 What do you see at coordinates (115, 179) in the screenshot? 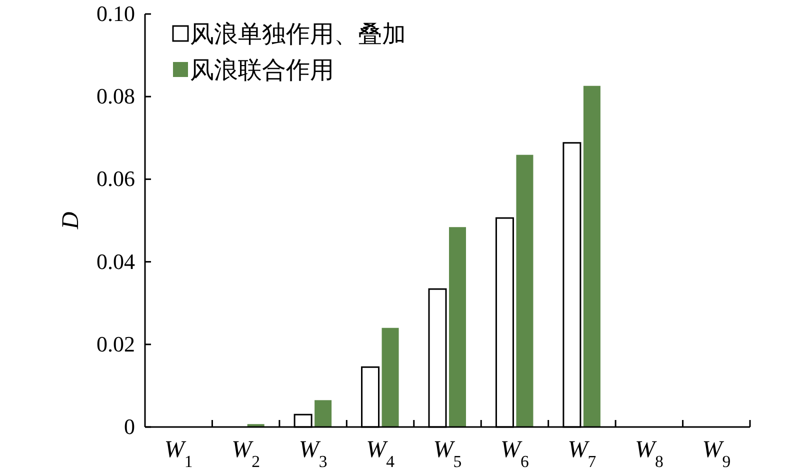
I see `y-tick-label: 0.06` at bounding box center [115, 179].